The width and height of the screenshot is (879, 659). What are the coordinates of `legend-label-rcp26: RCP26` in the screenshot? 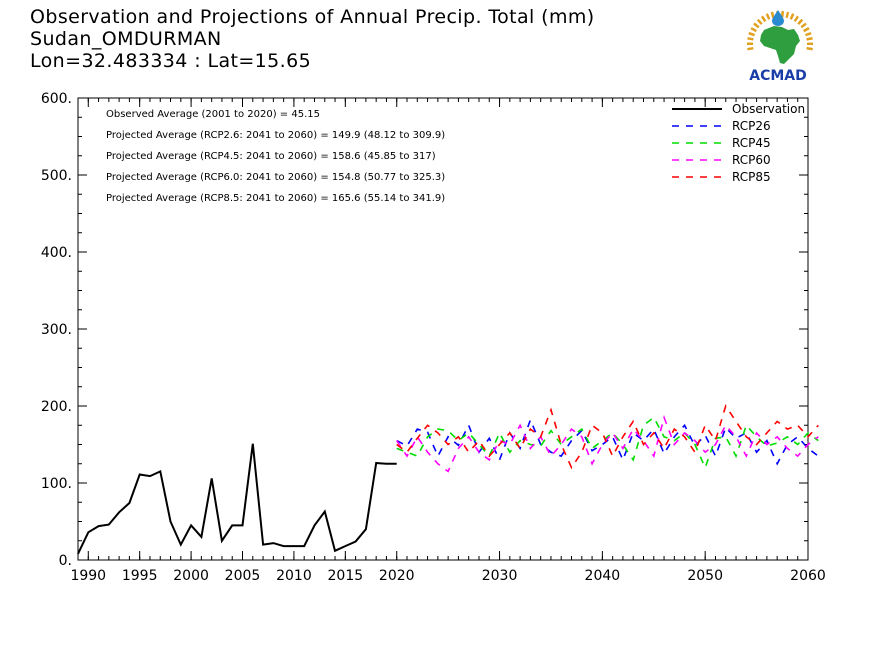 It's located at (751, 126).